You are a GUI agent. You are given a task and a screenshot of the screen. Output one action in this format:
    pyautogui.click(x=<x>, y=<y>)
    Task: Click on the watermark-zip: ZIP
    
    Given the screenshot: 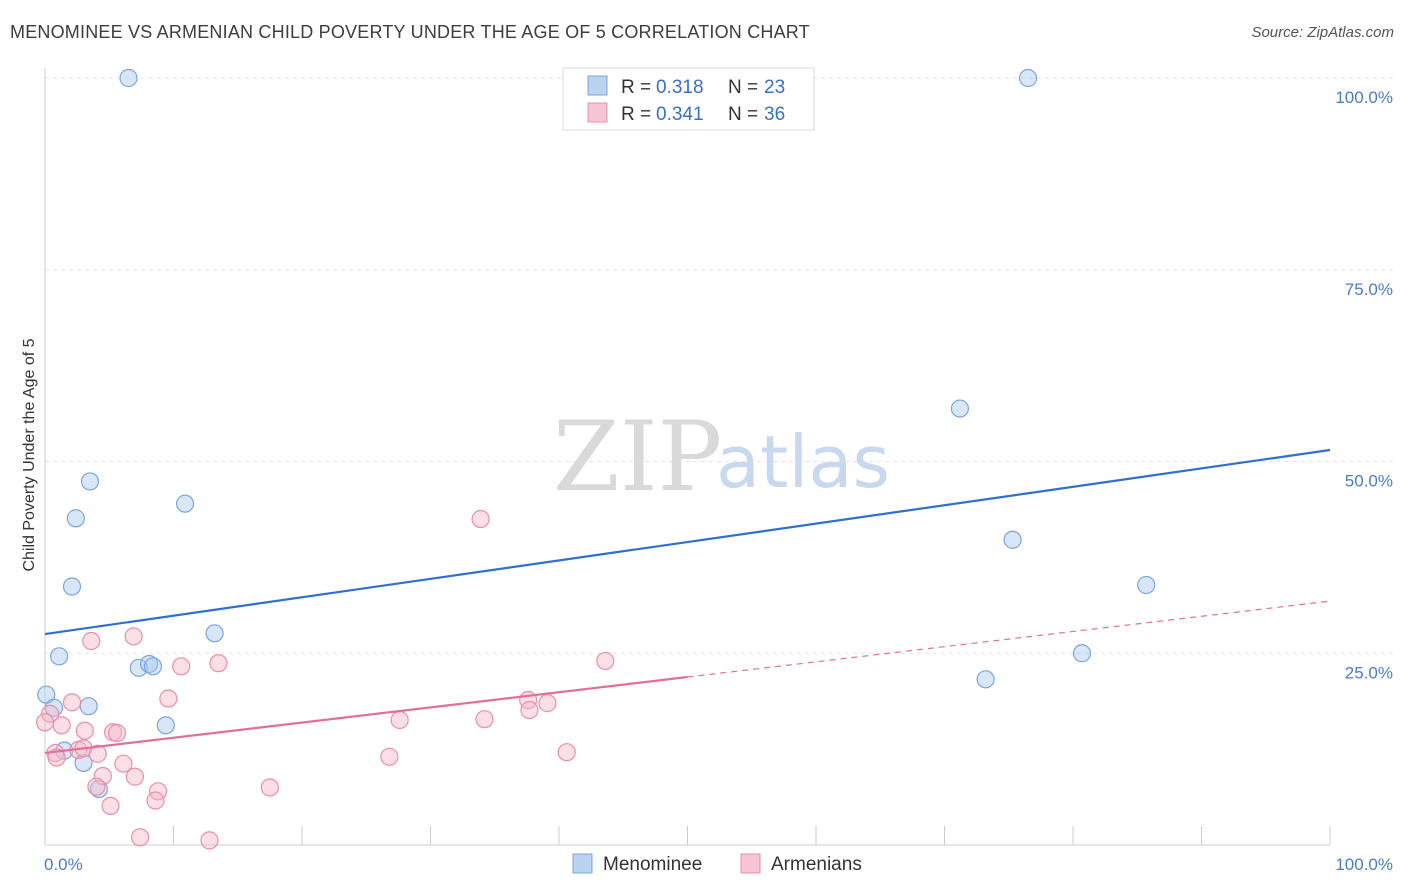 What is the action you would take?
    pyautogui.click(x=637, y=457)
    